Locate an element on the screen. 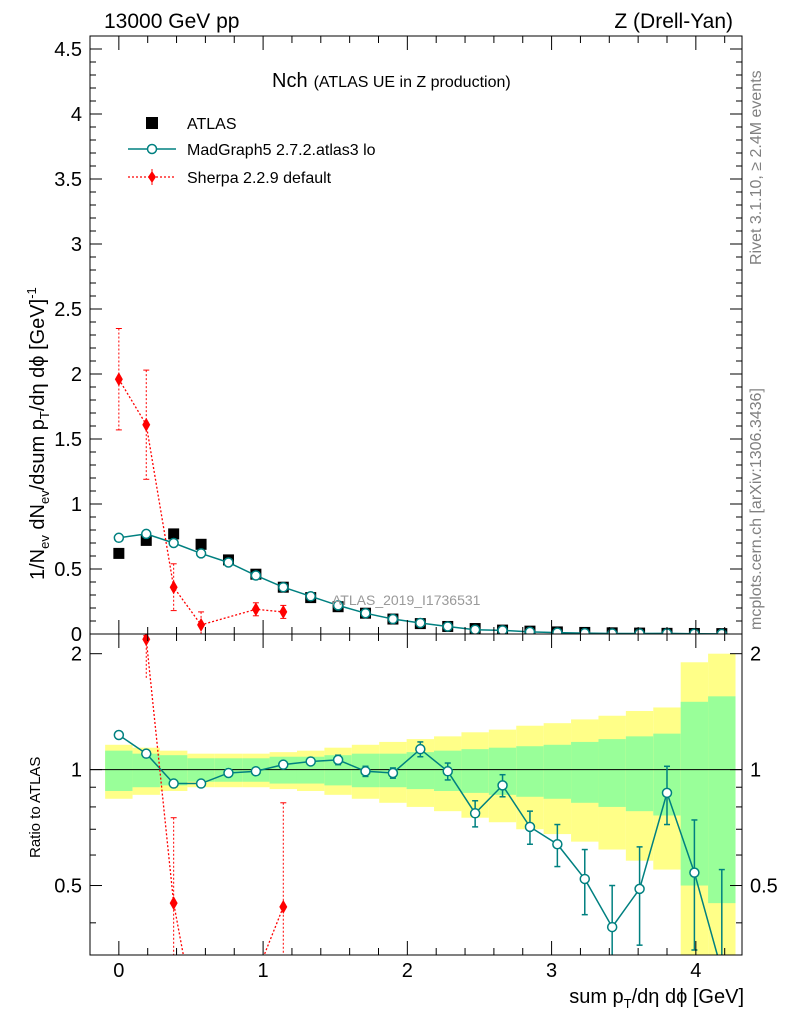  y-tick-label-4: 2 is located at coordinates (76, 375).